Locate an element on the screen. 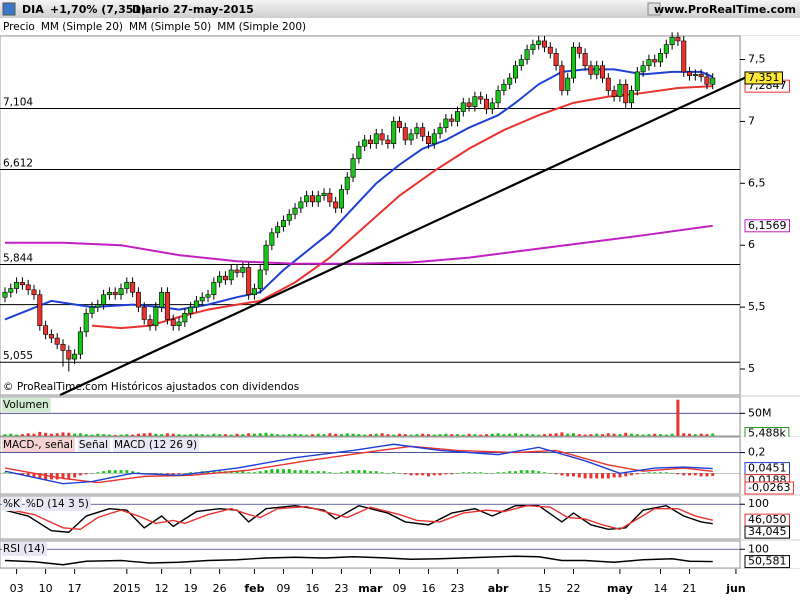  symbol-icon is located at coordinates (9, 9).